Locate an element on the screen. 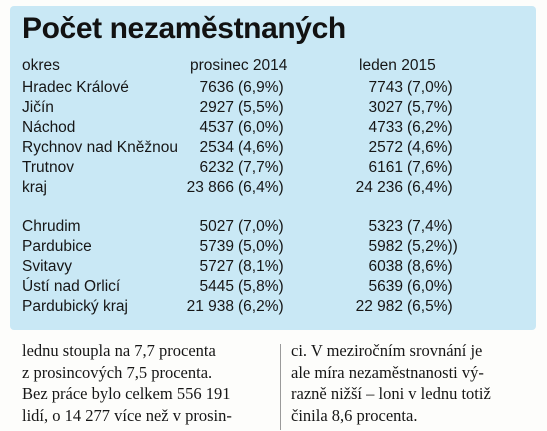  okres-name: Jičín is located at coordinates (38, 107).